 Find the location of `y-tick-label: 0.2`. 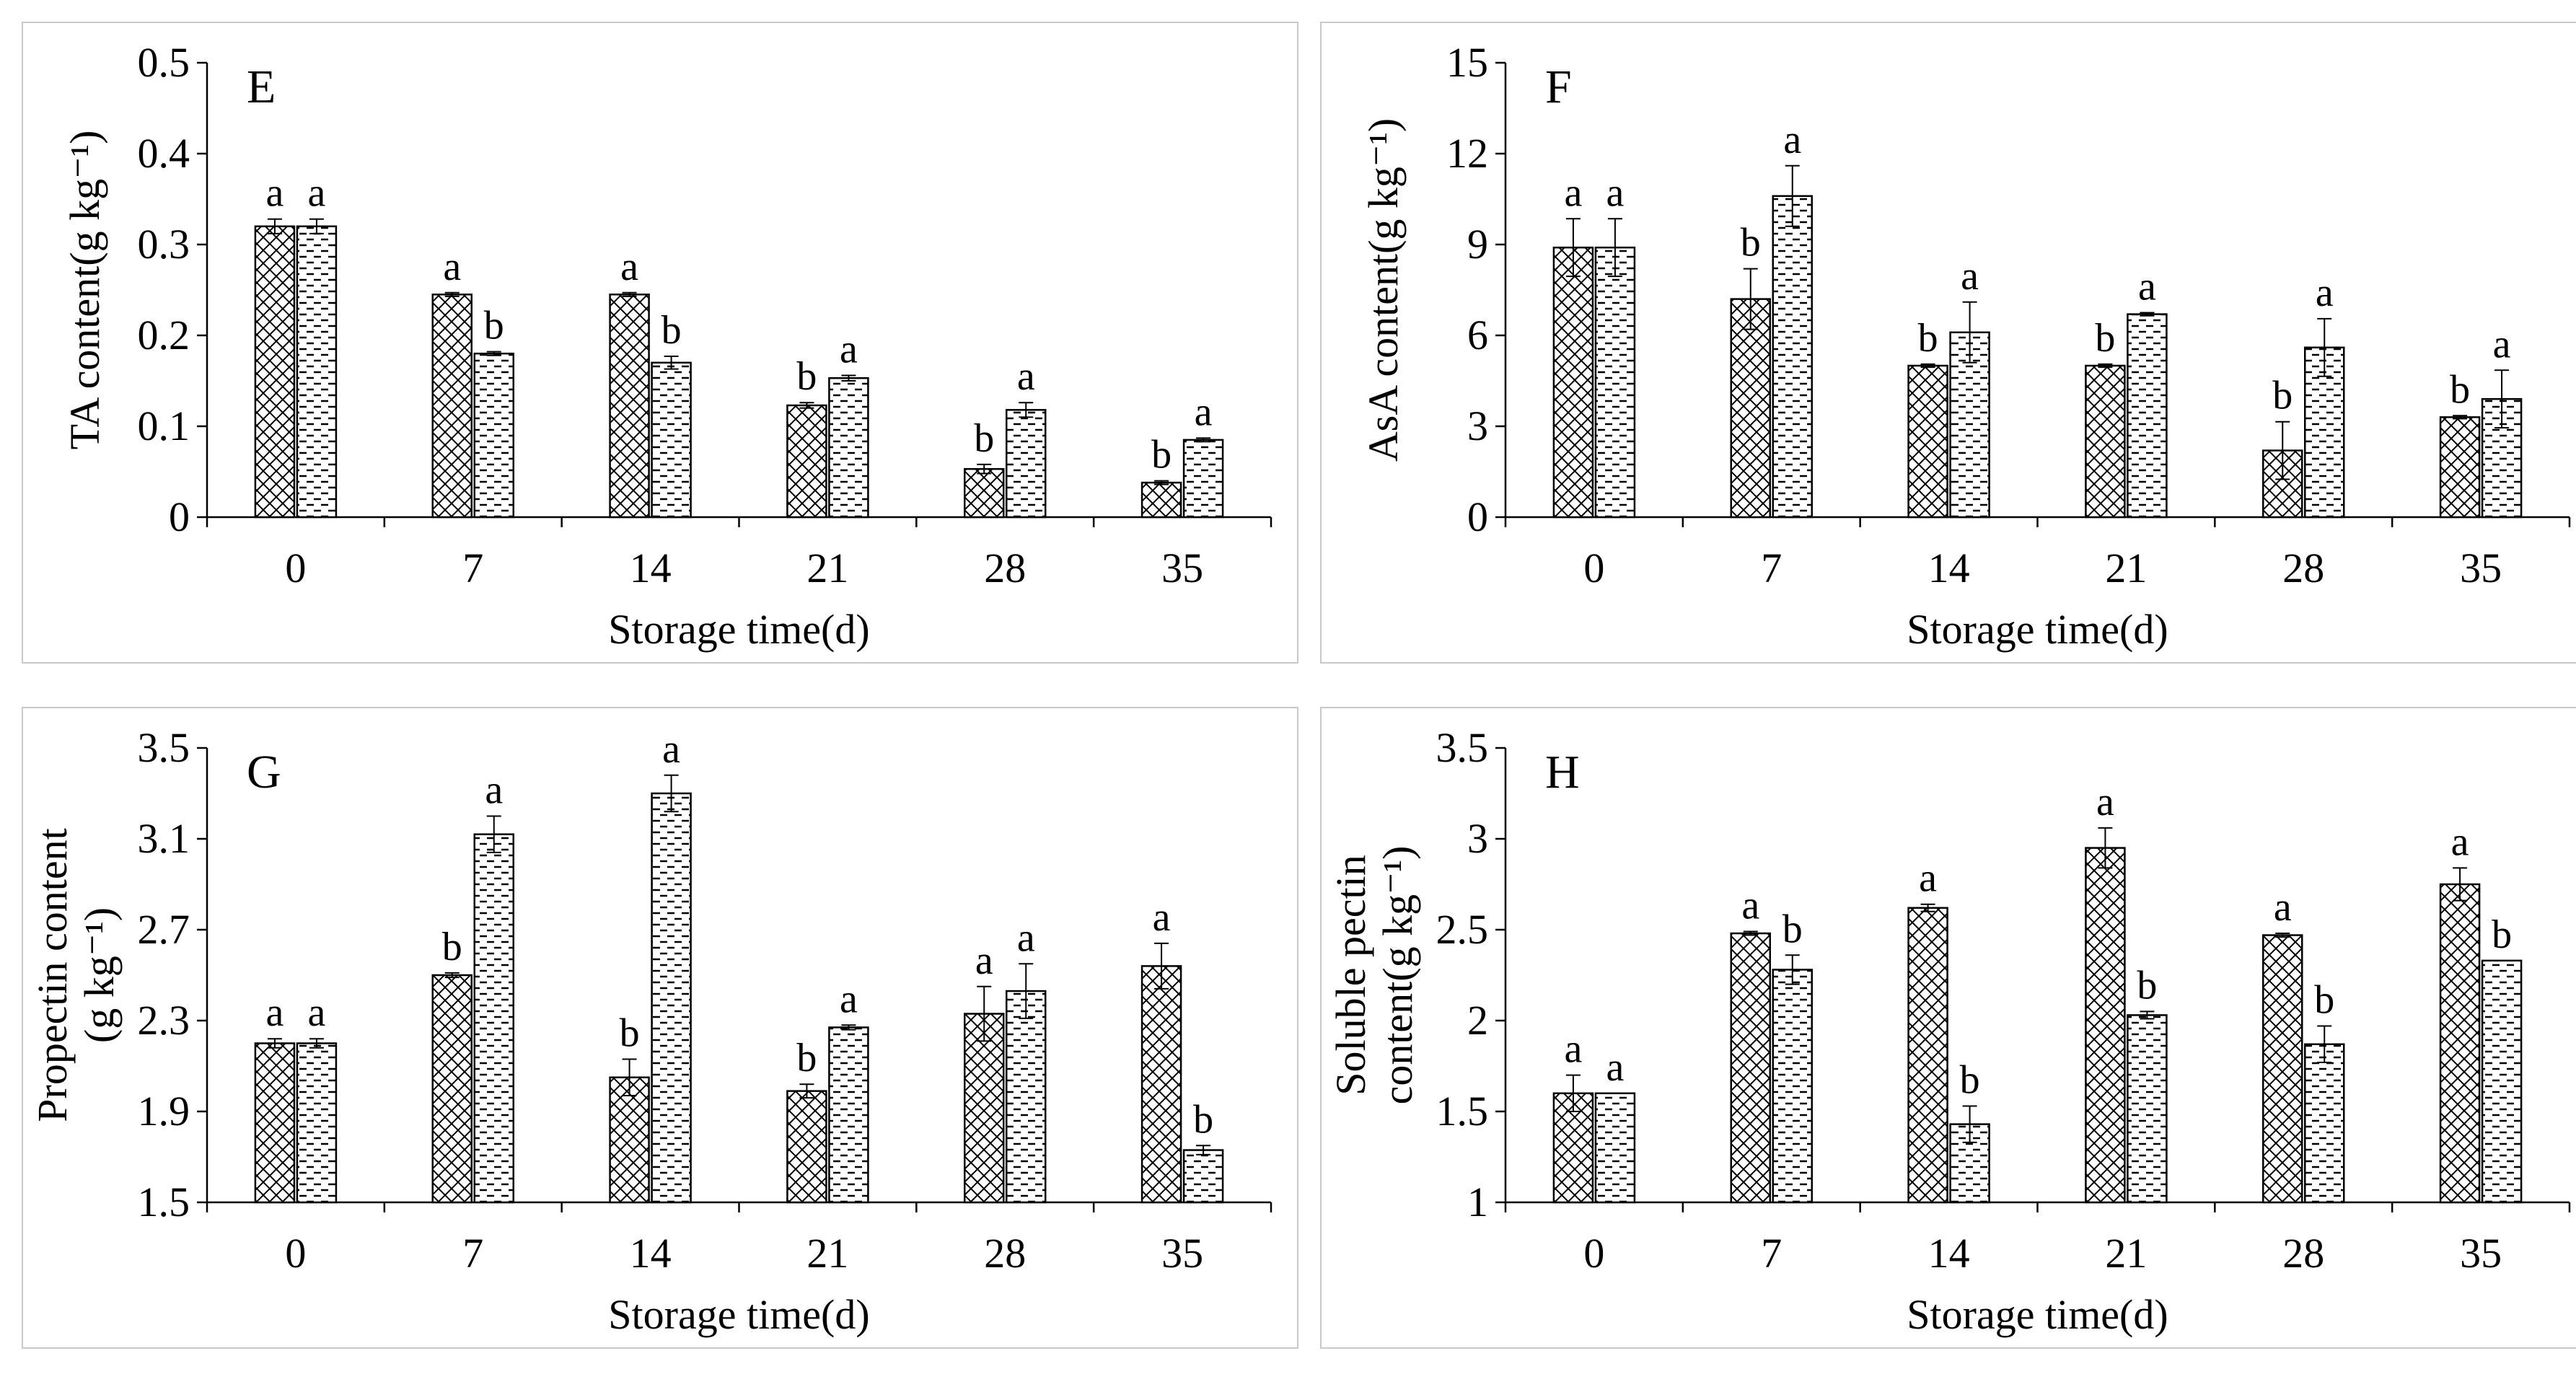

y-tick-label: 0.2 is located at coordinates (164, 335).